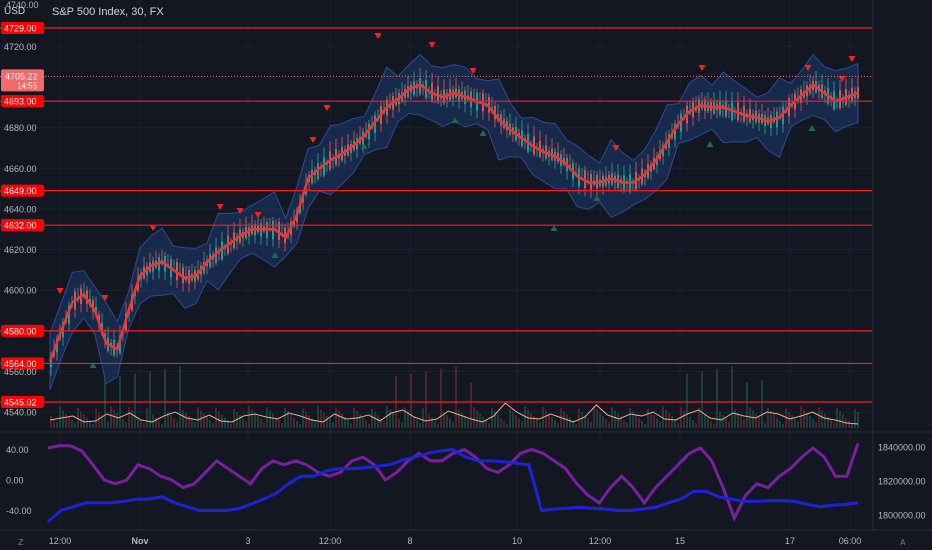  What do you see at coordinates (15, 11) in the screenshot?
I see `currency-label: USD` at bounding box center [15, 11].